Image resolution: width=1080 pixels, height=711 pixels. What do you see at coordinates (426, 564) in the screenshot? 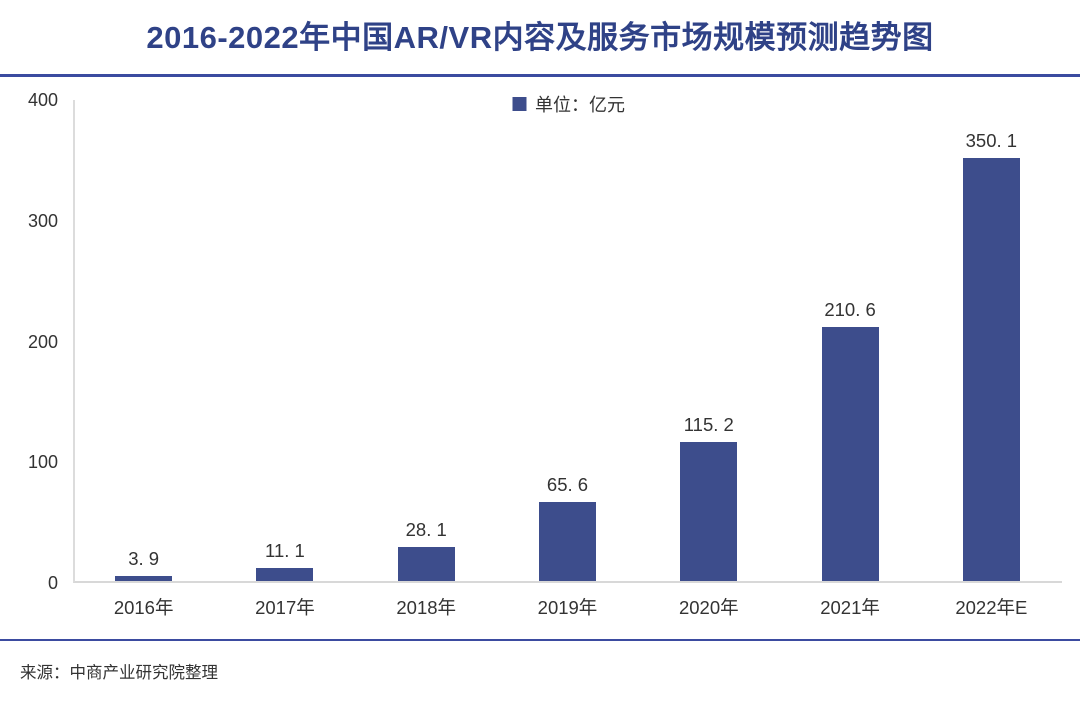
I see `bar-2018年` at bounding box center [426, 564].